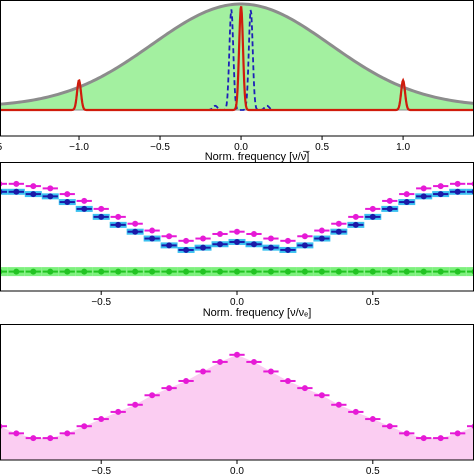  Describe the element at coordinates (257, 157) in the screenshot. I see `x-axis-label: Norm. frequency [ν/ν̅]` at that location.